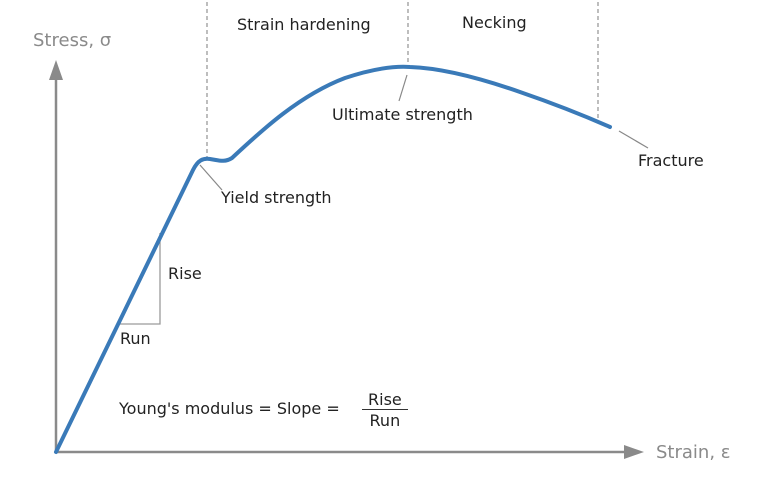 Image resolution: width=768 pixels, height=480 pixels. I want to click on slope-triangle, so click(139, 279).